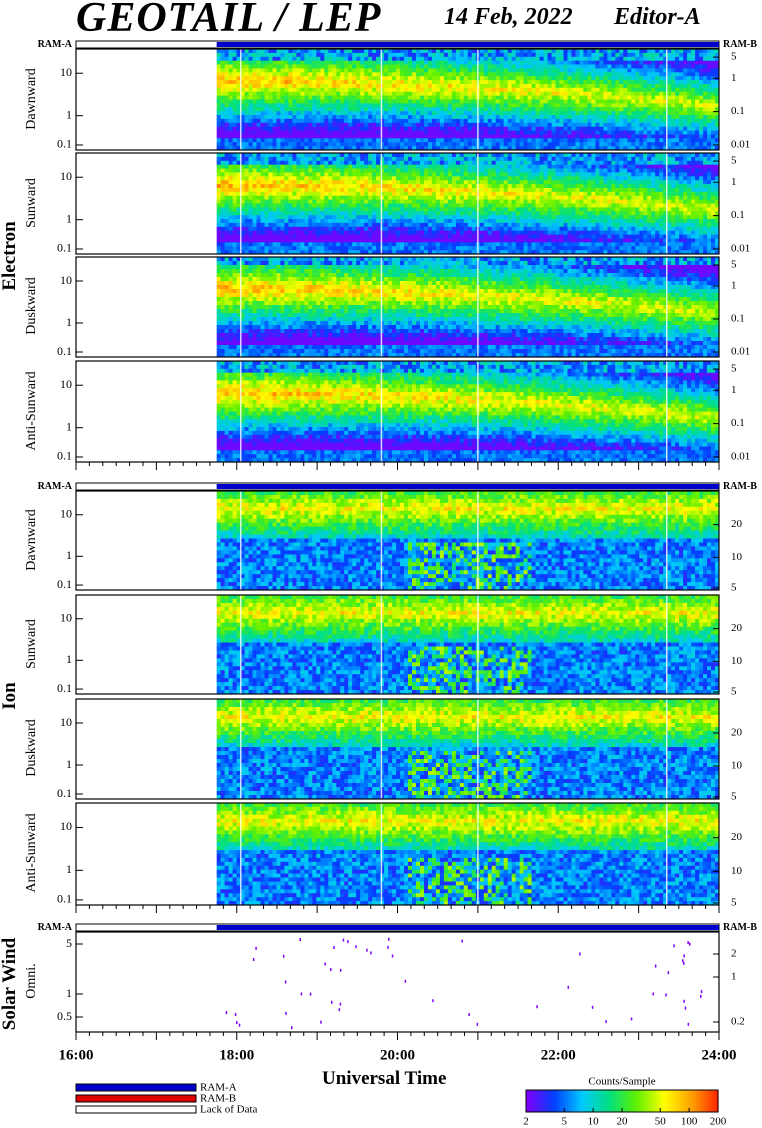 The width and height of the screenshot is (762, 1128). Describe the element at coordinates (468, 541) in the screenshot. I see `ion-dawnward-panel-heatmap` at that location.